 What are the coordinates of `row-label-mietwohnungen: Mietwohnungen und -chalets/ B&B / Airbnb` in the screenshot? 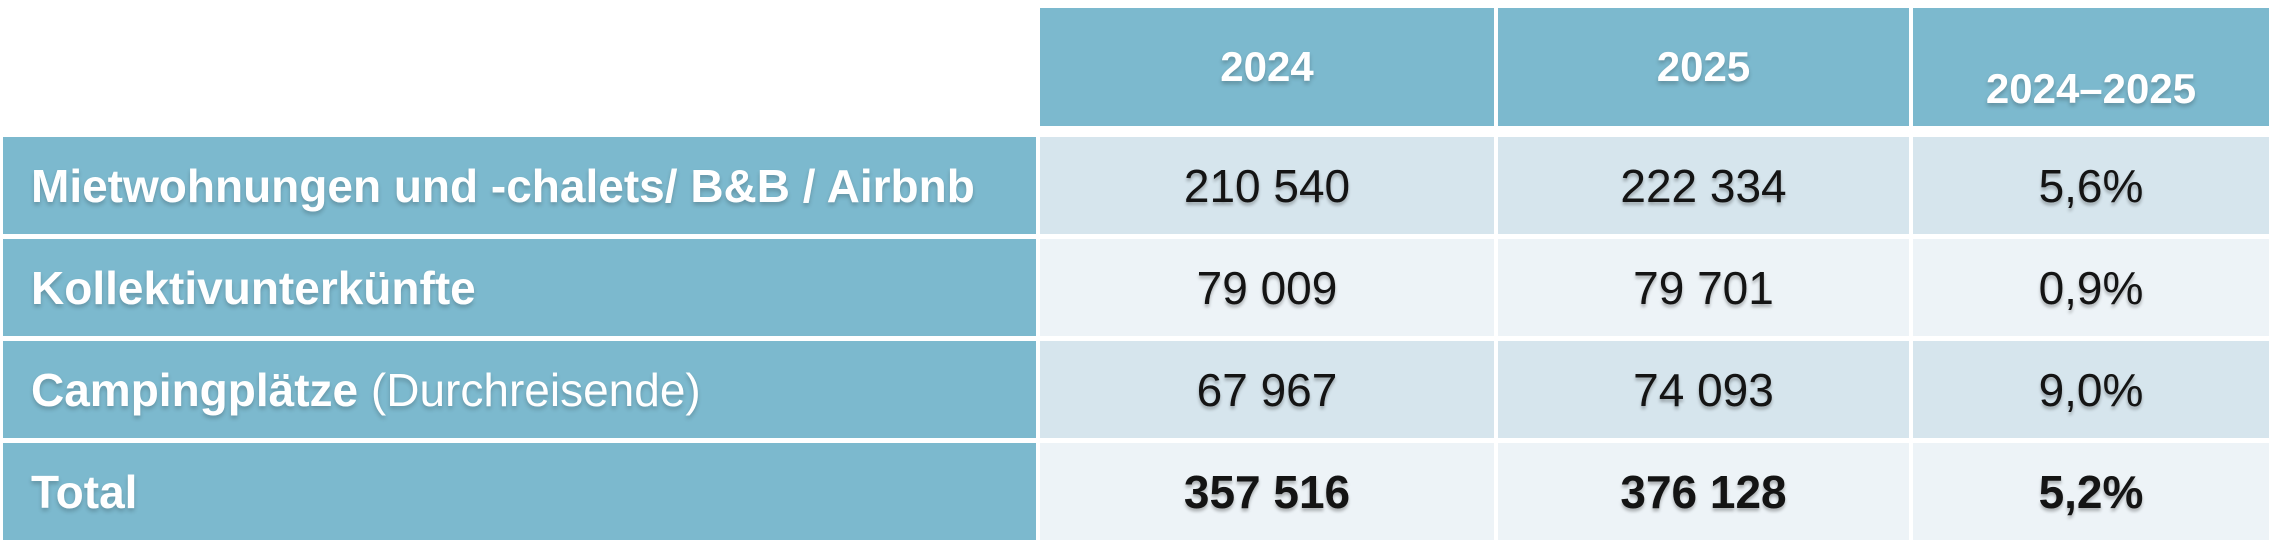 It's located at (519, 185).